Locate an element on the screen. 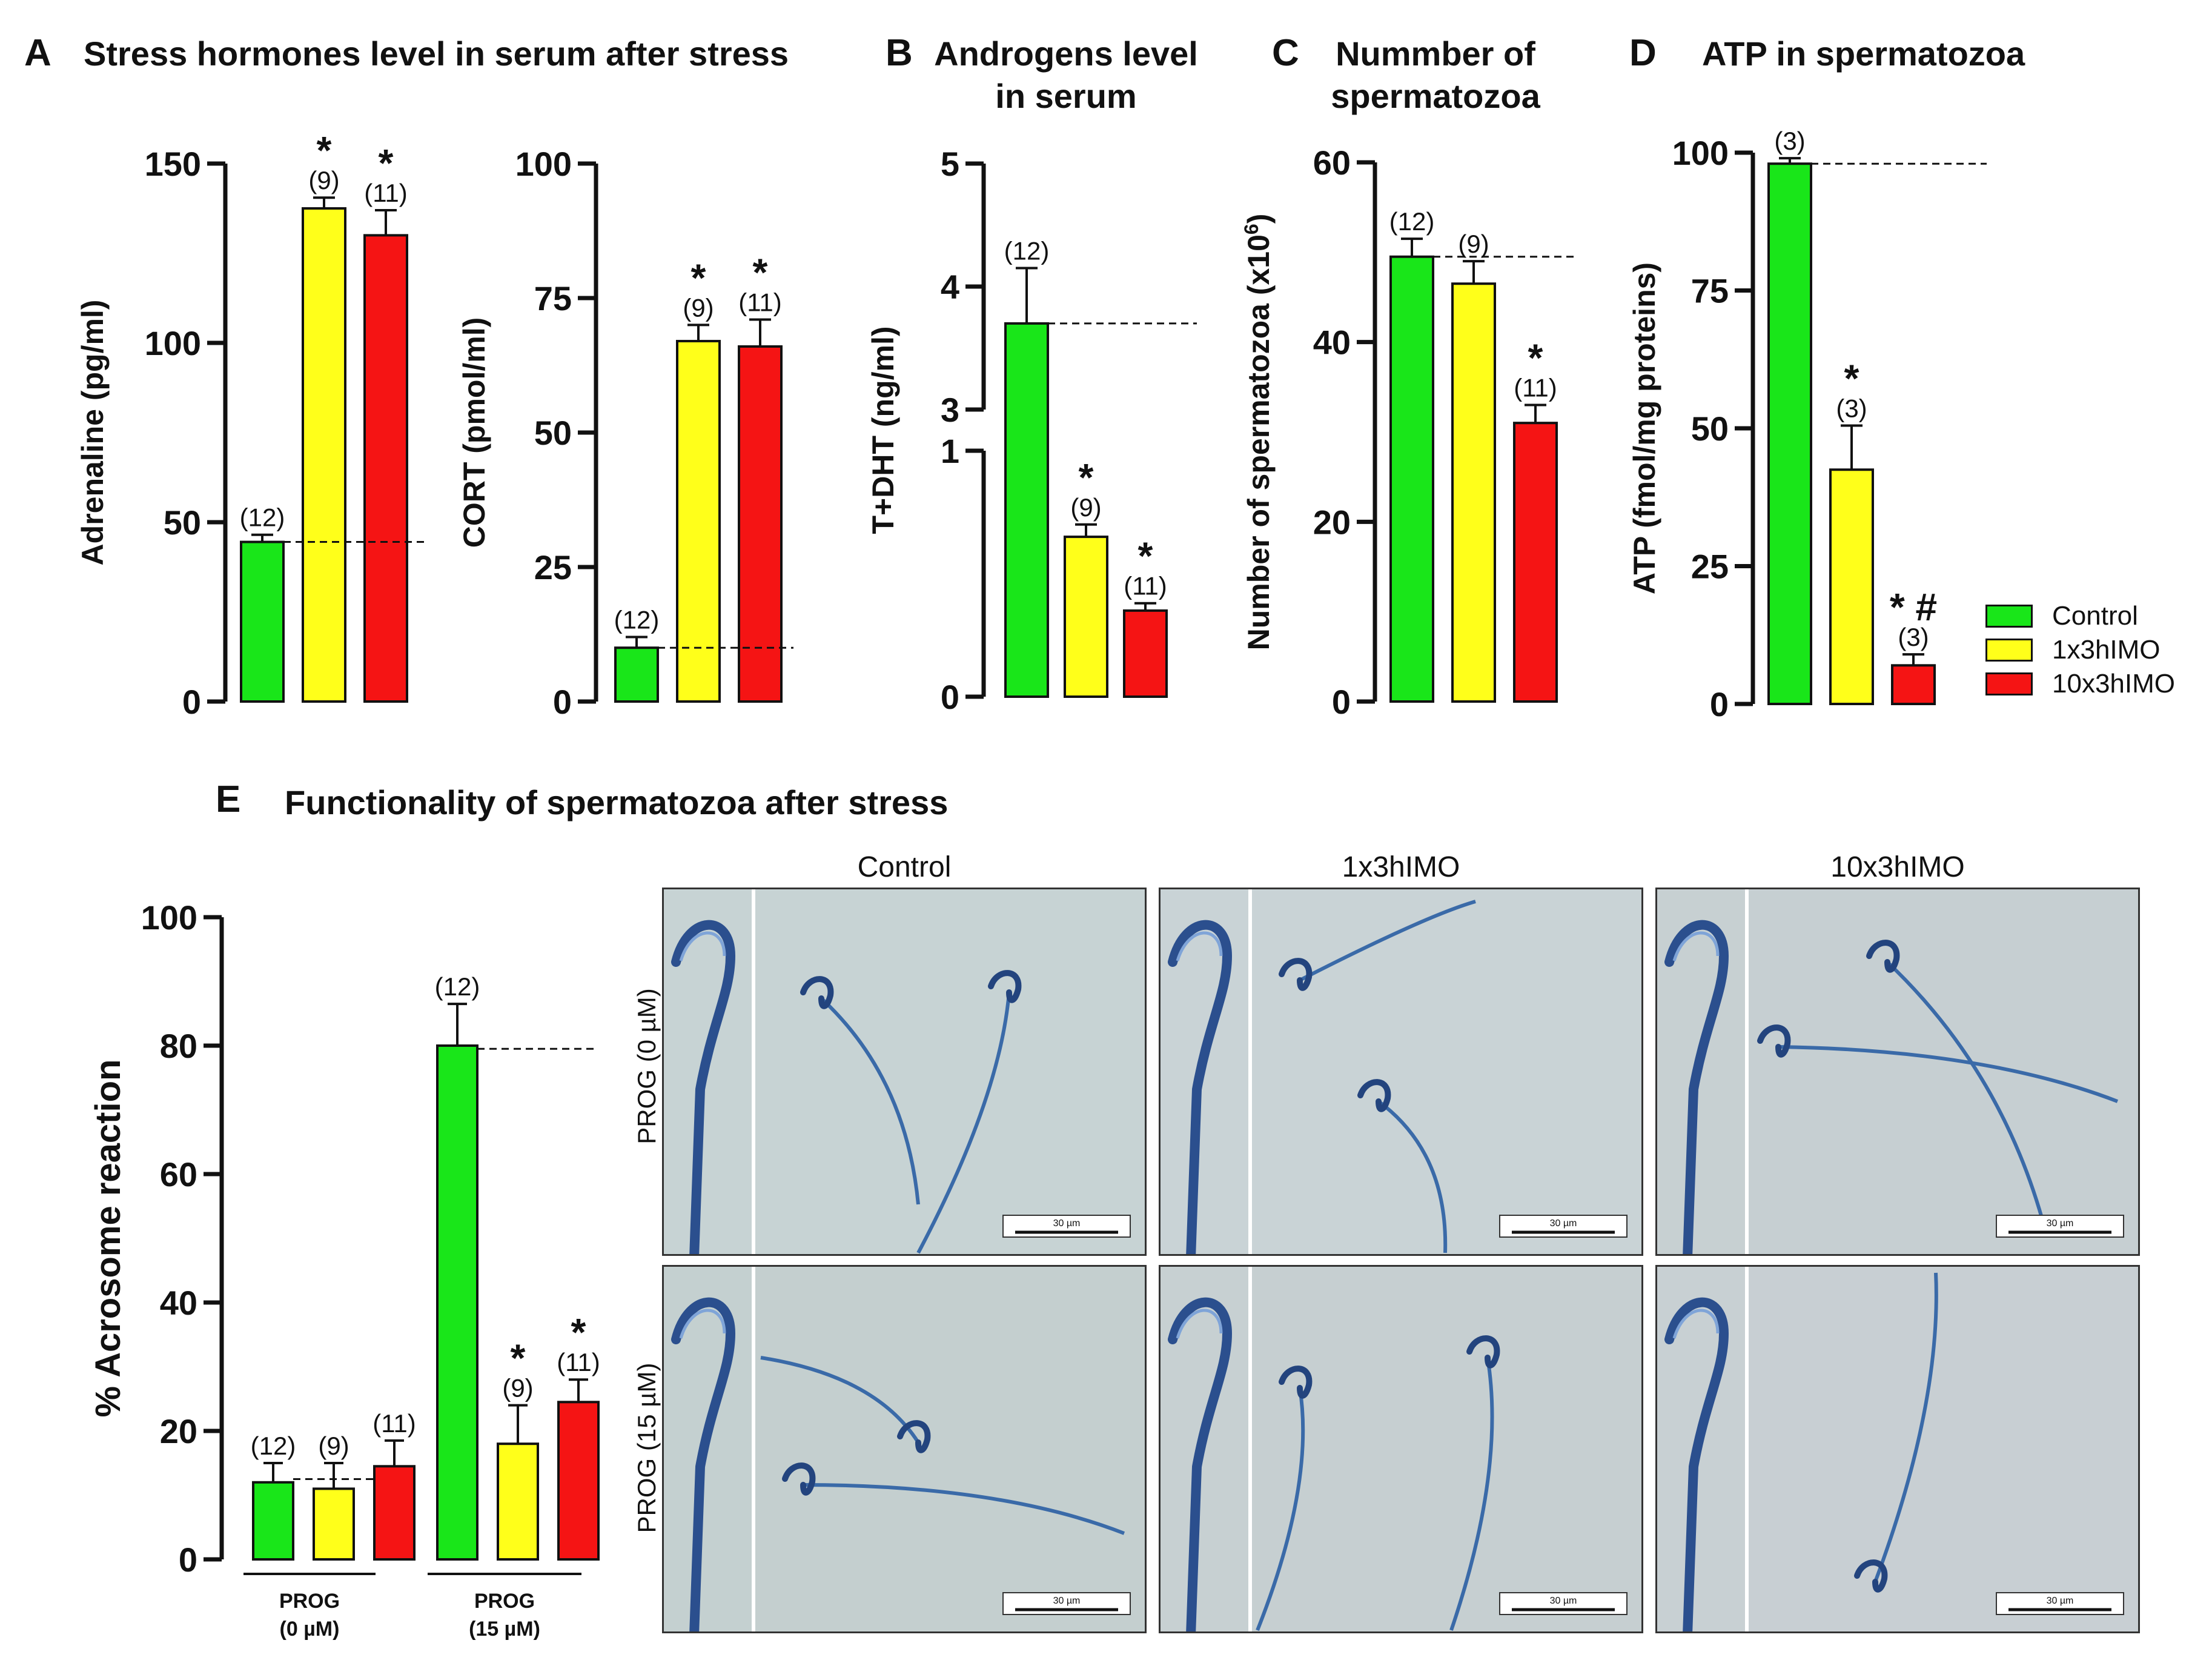 Image resolution: width=2212 pixels, height=1666 pixels. acrosome-n-label: (9) is located at coordinates (334, 1446).